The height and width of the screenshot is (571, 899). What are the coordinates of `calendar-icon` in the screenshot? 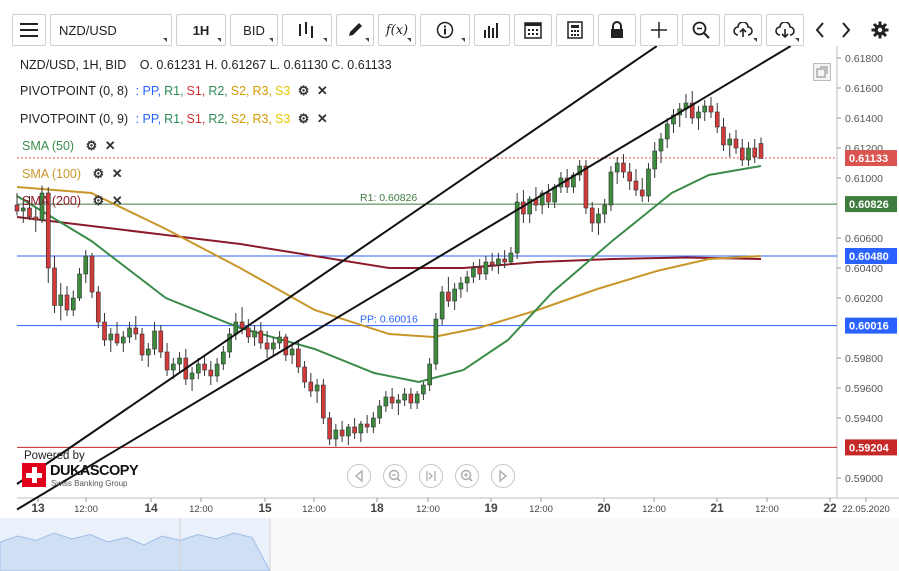 It's located at (533, 30).